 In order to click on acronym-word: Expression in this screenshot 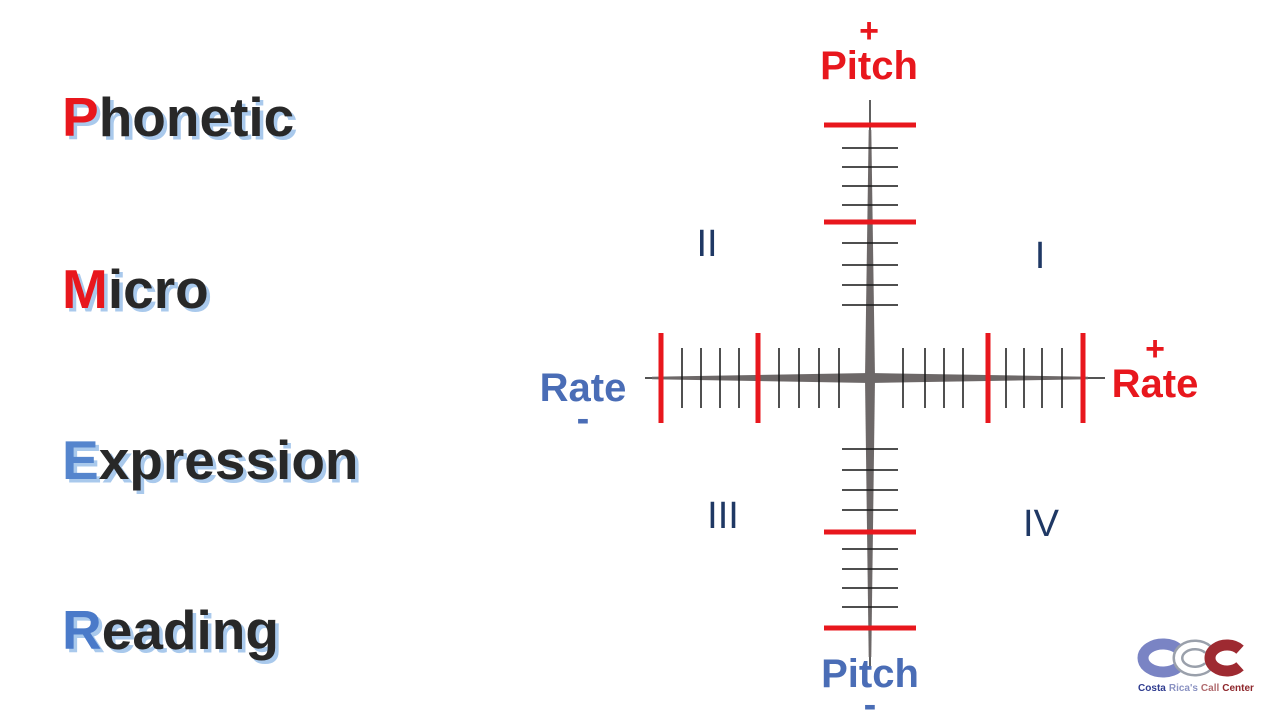, I will do `click(210, 460)`.